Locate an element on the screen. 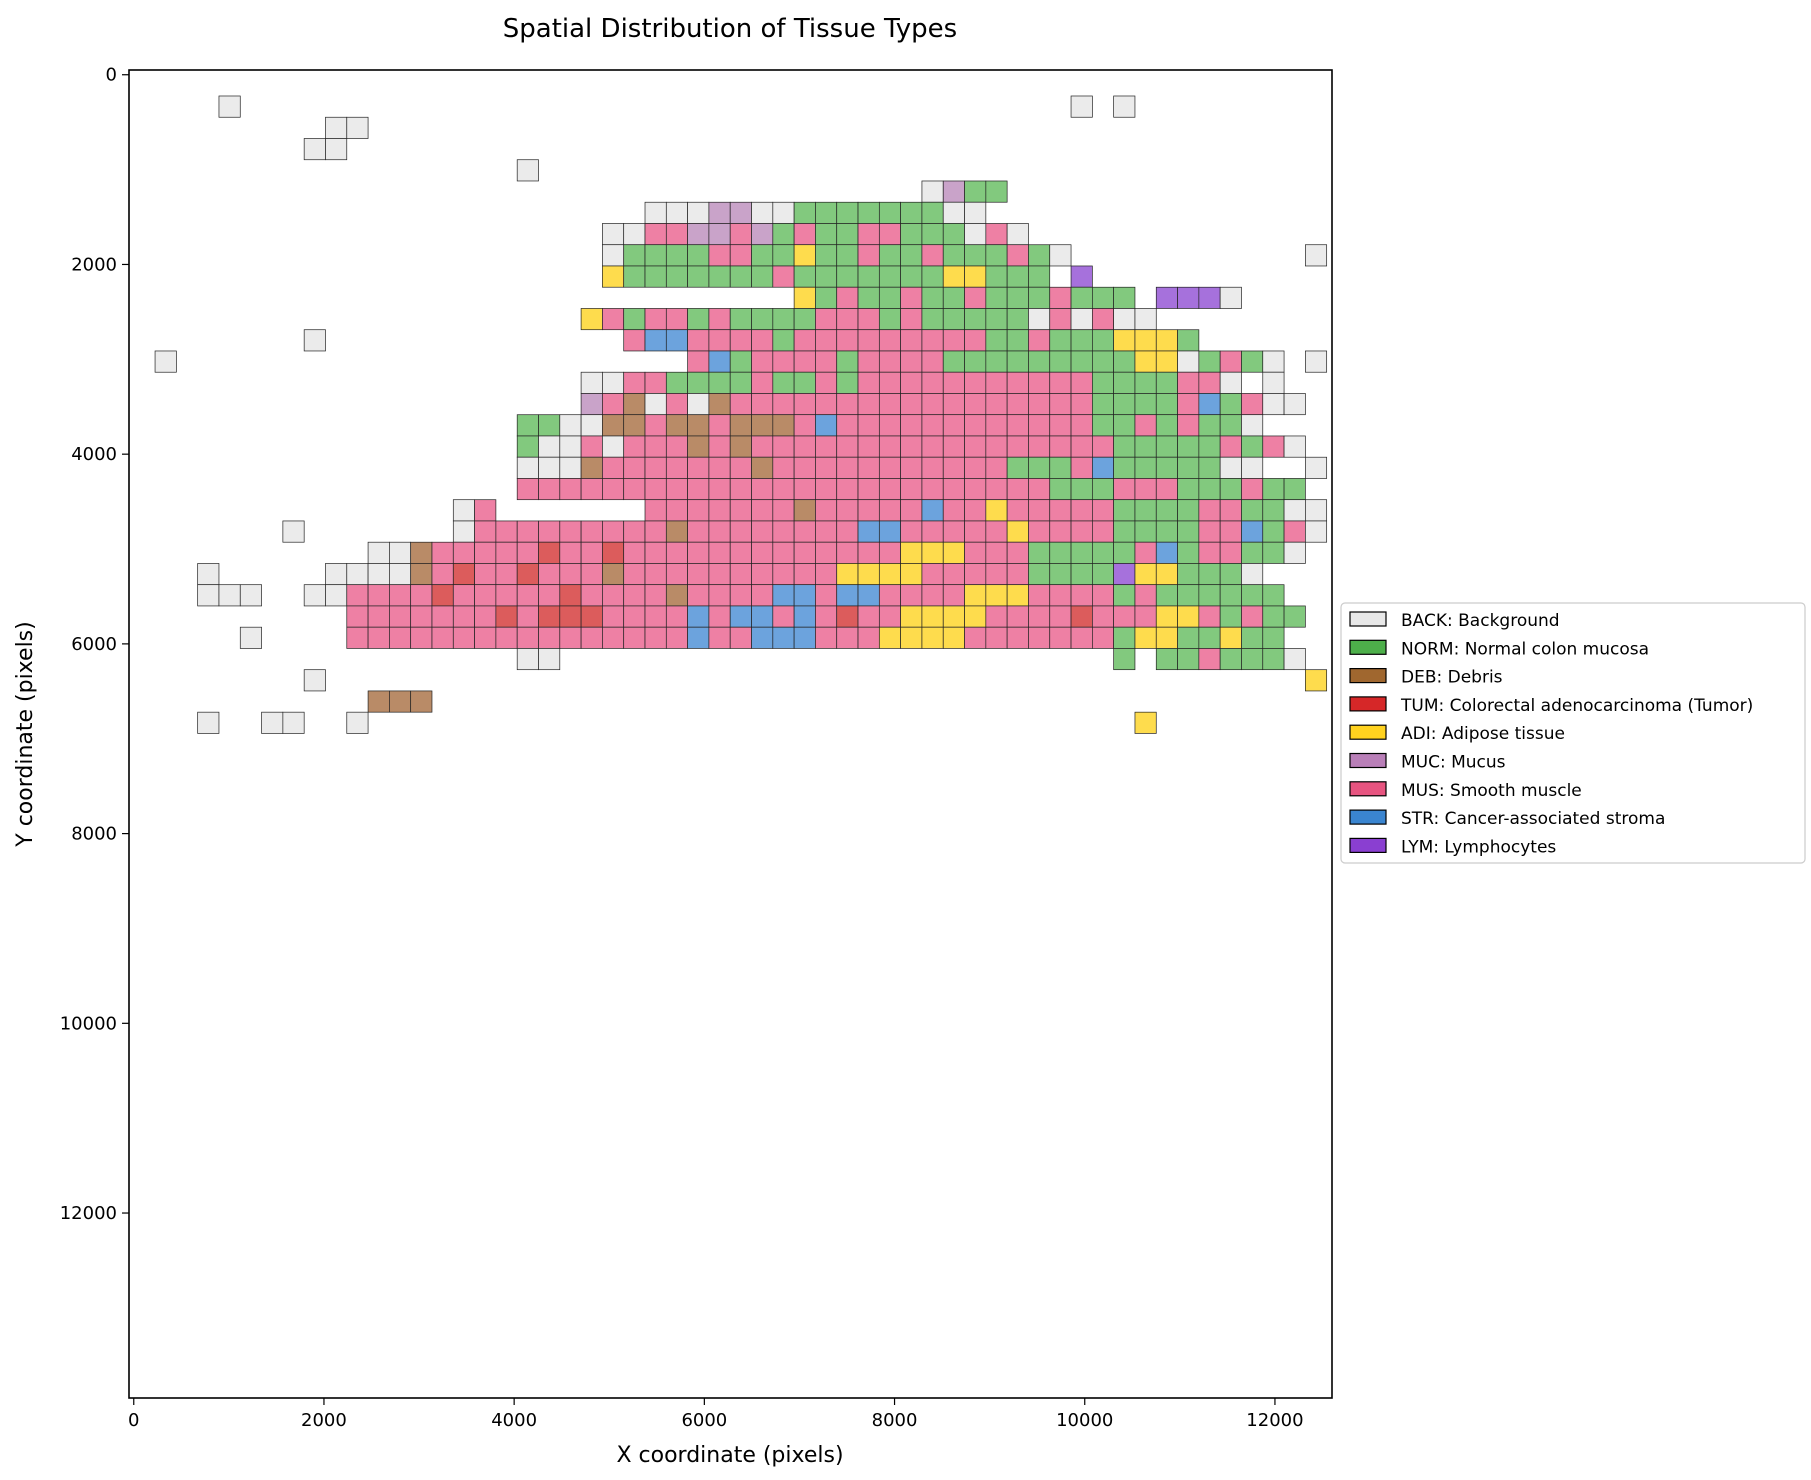  legend-label-muc: MUC: Mucus is located at coordinates (1453, 763).